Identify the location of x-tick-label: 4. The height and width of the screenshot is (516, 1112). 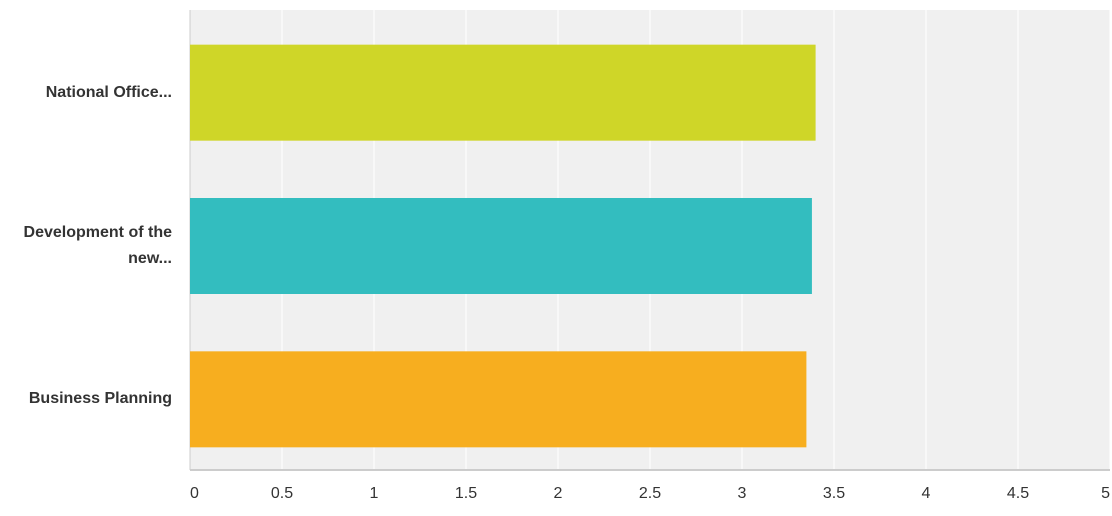
(926, 493).